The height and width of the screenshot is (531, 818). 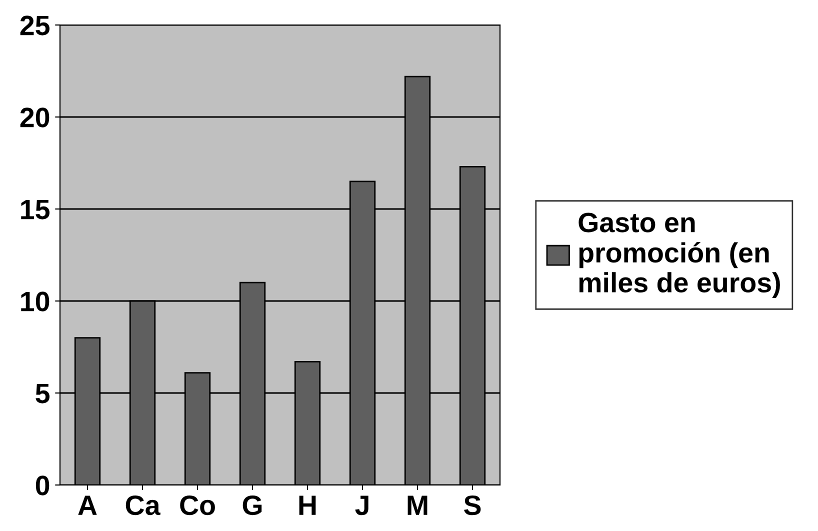 What do you see at coordinates (35, 210) in the screenshot?
I see `y-tick-label: 15` at bounding box center [35, 210].